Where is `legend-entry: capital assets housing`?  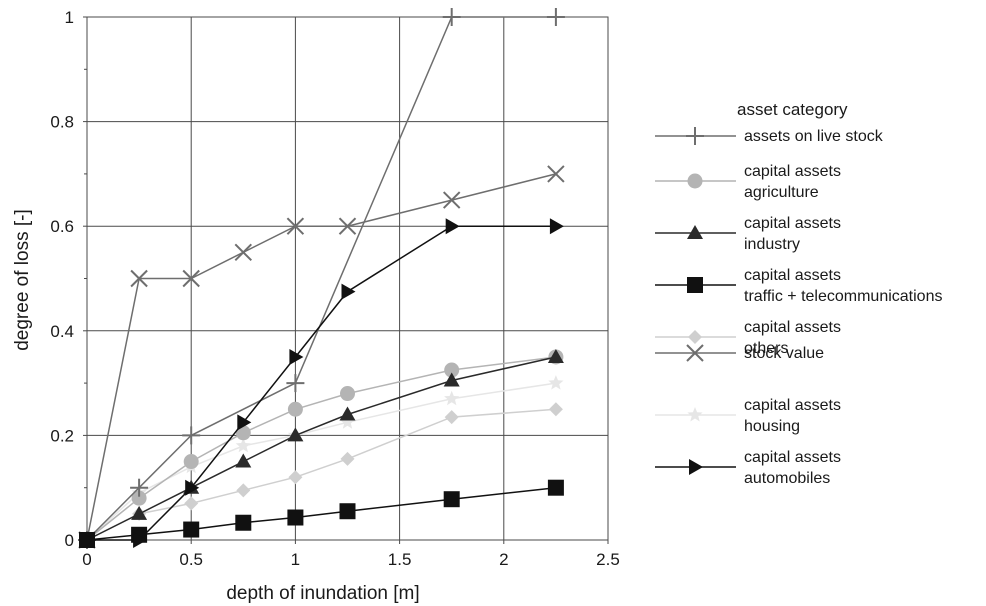 legend-entry: capital assets housing is located at coordinates (748, 416).